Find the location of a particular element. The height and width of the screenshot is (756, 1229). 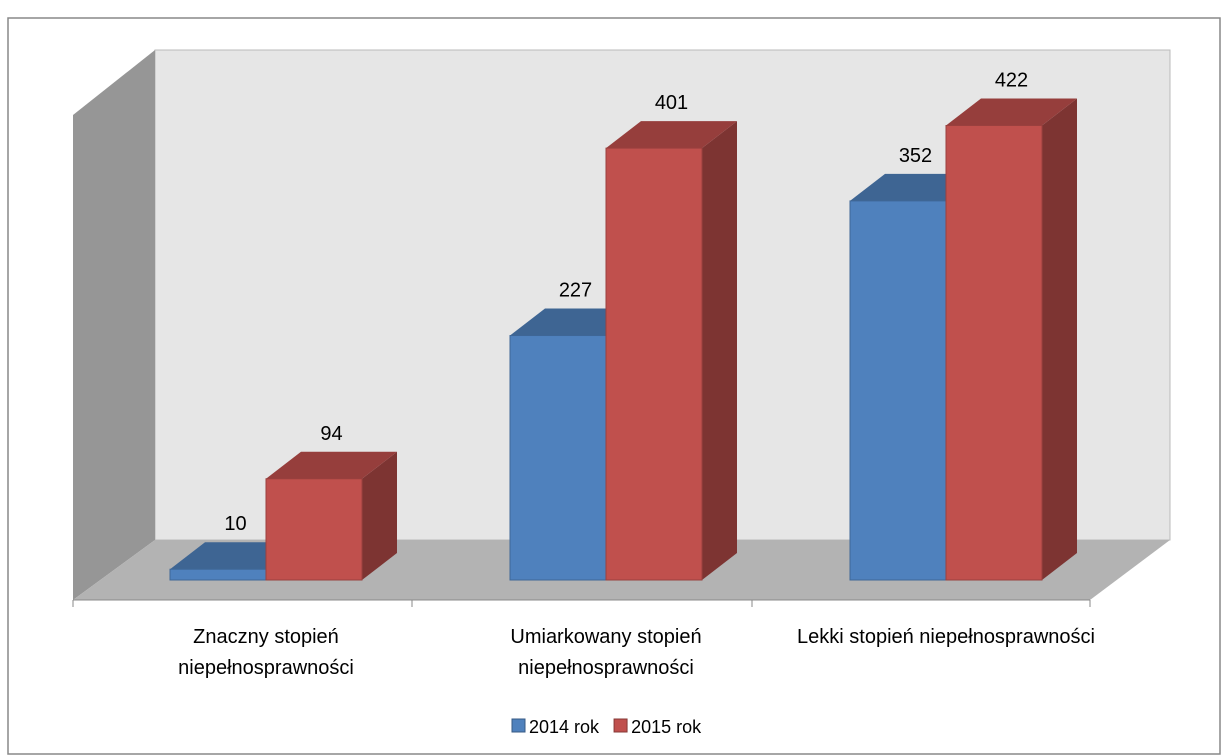

side-wall is located at coordinates (114, 325).